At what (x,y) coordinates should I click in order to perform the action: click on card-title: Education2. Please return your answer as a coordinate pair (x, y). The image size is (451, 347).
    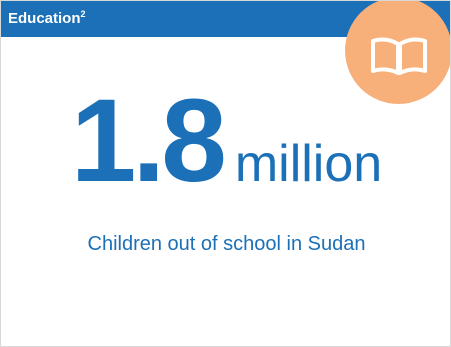
    Looking at the image, I should click on (47, 18).